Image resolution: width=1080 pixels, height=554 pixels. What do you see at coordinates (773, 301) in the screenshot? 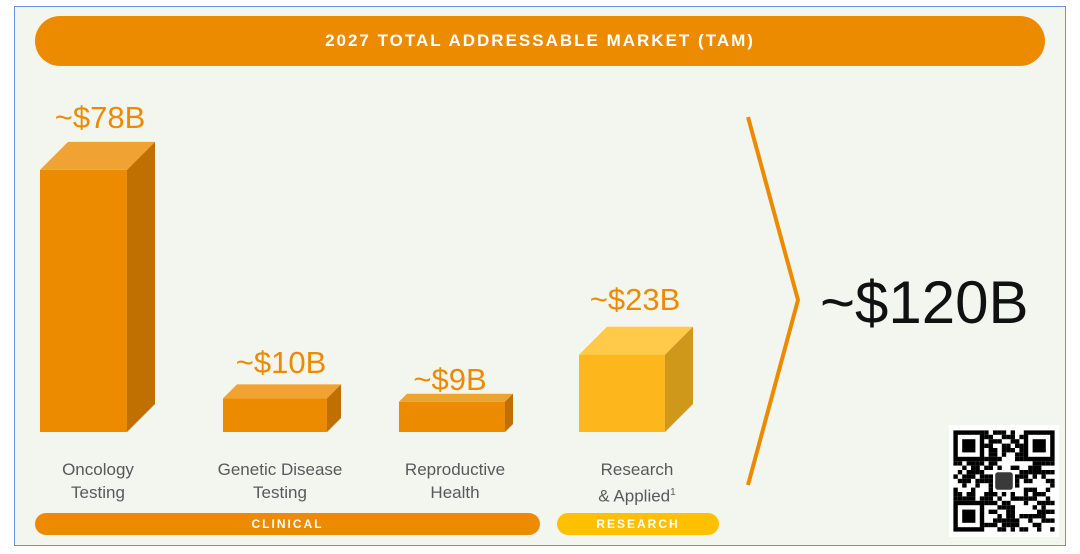
I see `total-brace` at bounding box center [773, 301].